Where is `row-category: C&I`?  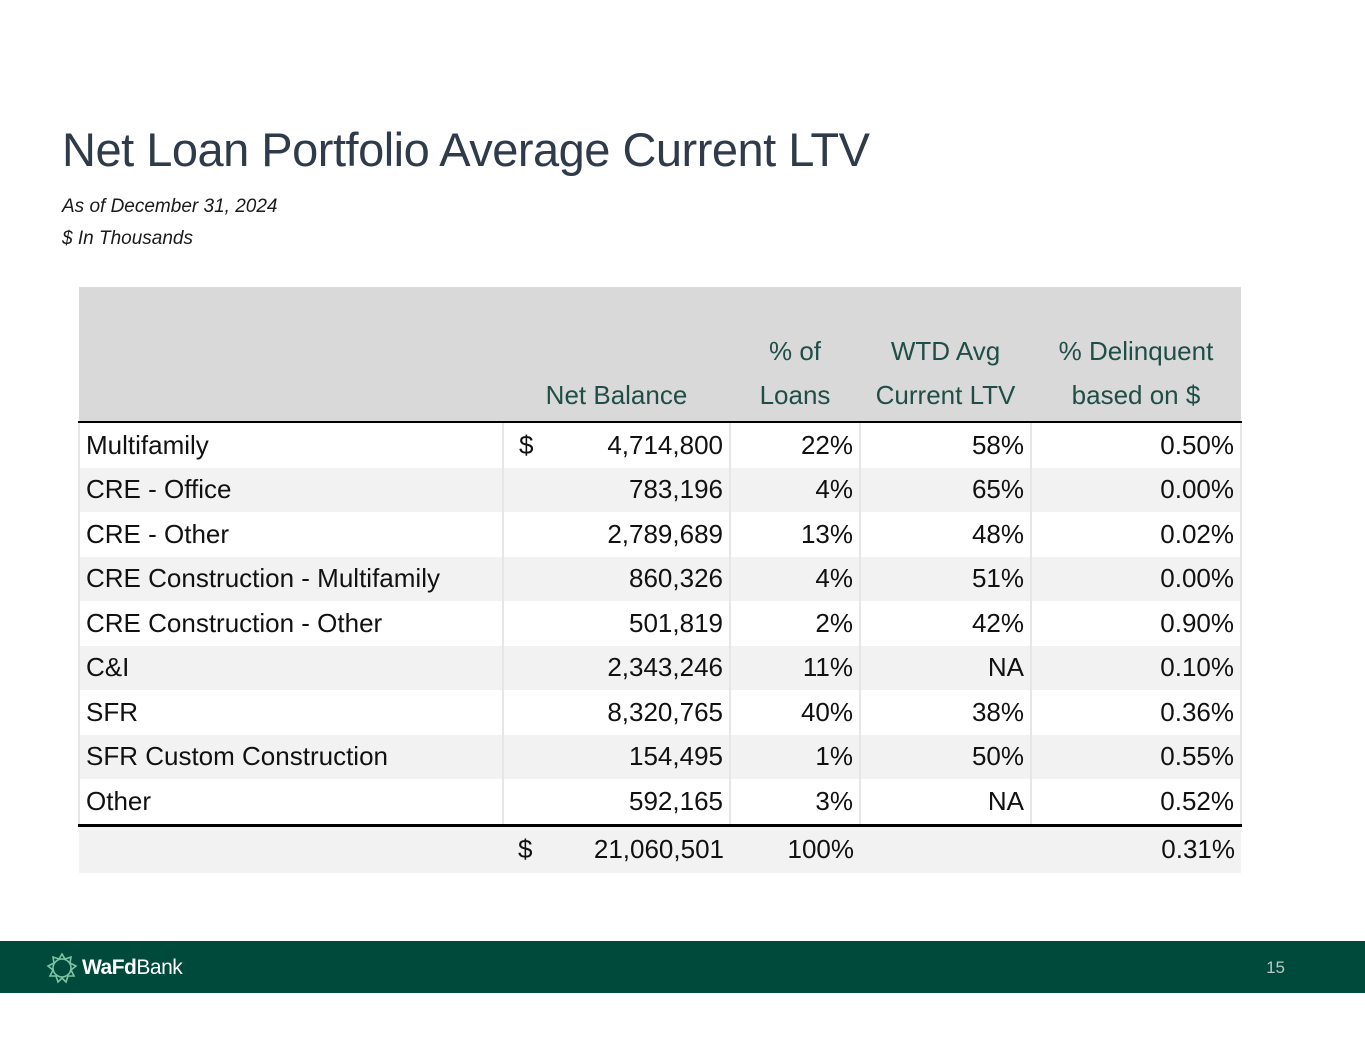 row-category: C&I is located at coordinates (291, 667).